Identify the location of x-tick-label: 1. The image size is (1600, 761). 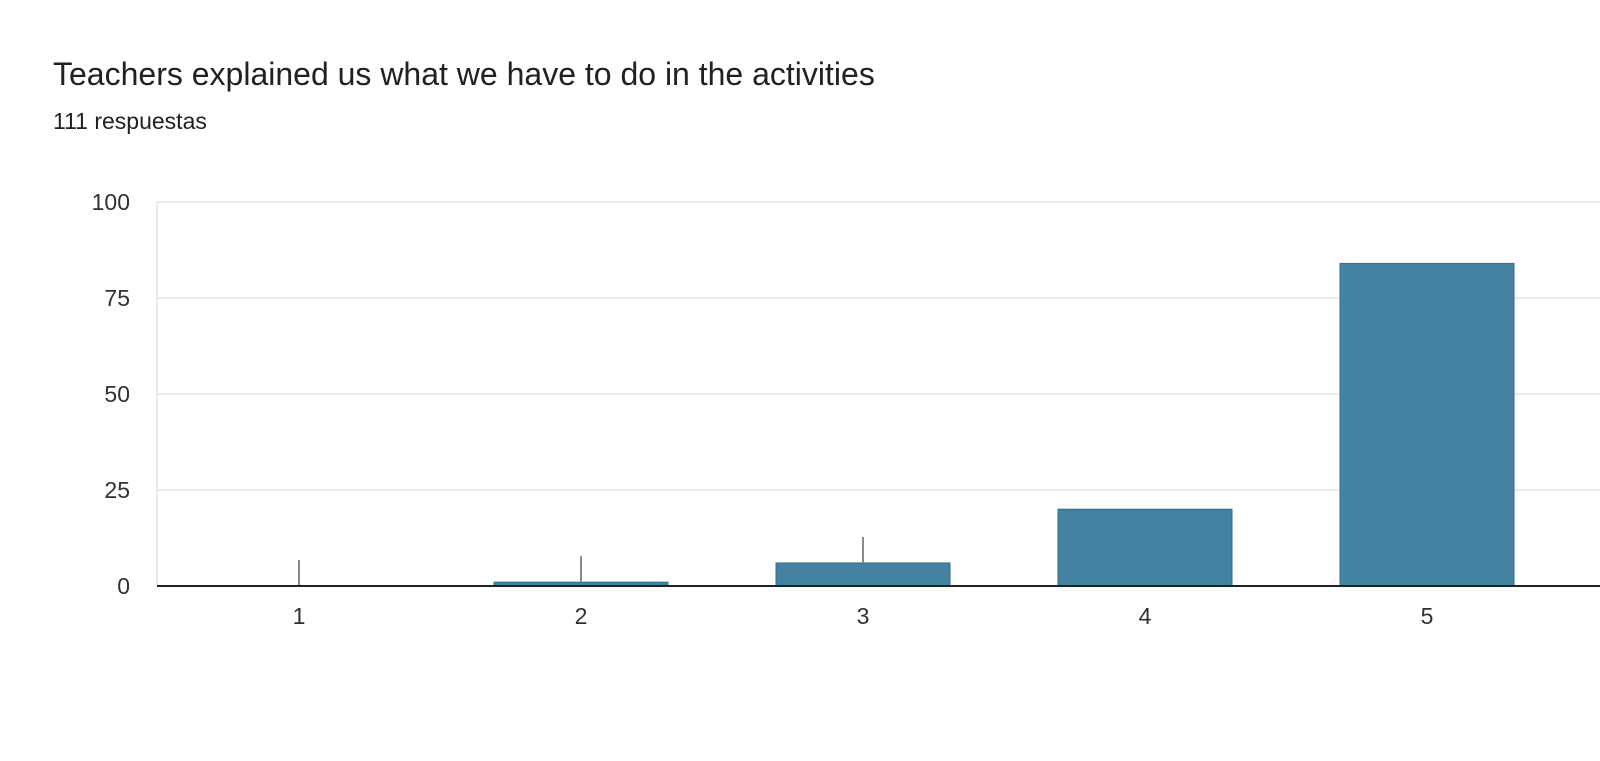
(299, 616).